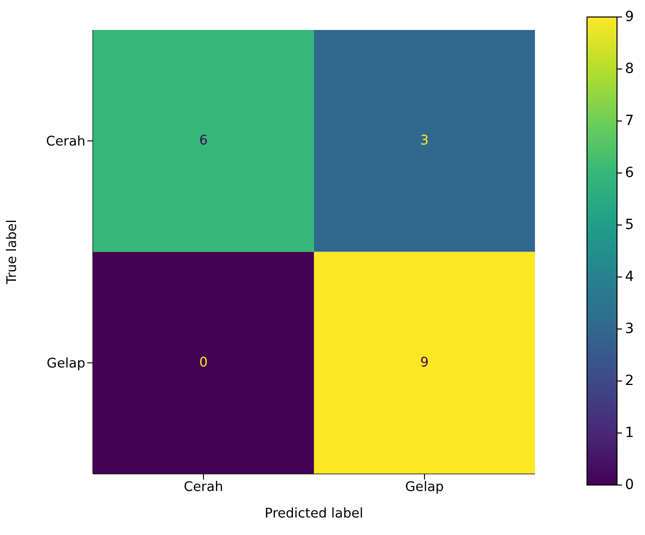  I want to click on color-bar-label: 5, so click(629, 225).